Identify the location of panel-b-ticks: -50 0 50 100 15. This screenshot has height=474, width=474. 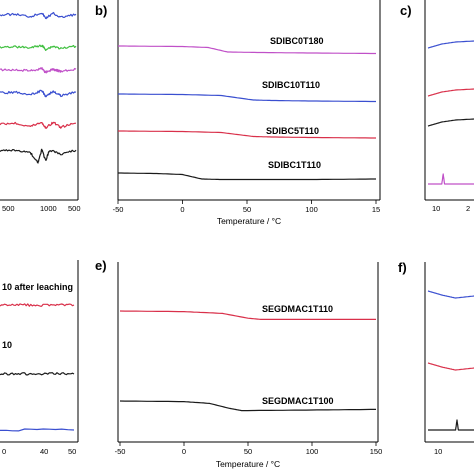
(246, 207).